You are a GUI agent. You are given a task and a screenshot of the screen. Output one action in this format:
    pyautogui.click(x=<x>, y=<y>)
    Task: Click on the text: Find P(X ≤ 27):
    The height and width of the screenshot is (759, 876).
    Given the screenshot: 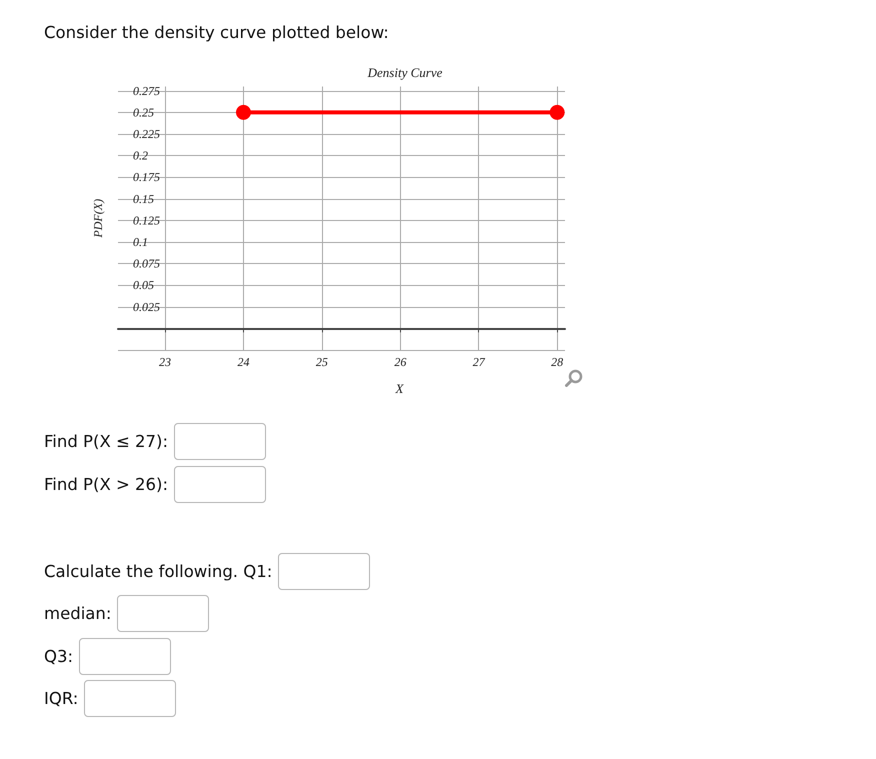 What is the action you would take?
    pyautogui.click(x=106, y=441)
    